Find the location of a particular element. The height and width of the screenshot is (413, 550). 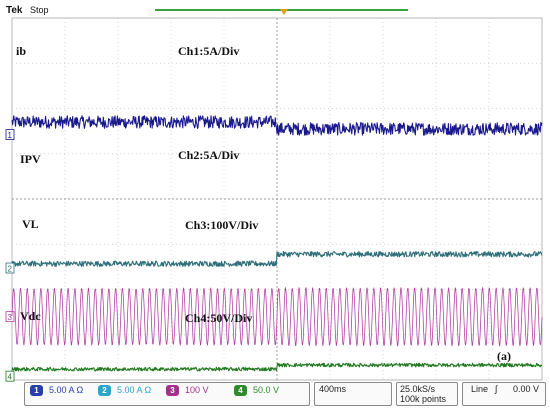

timebase-value: 400ms is located at coordinates (333, 389).